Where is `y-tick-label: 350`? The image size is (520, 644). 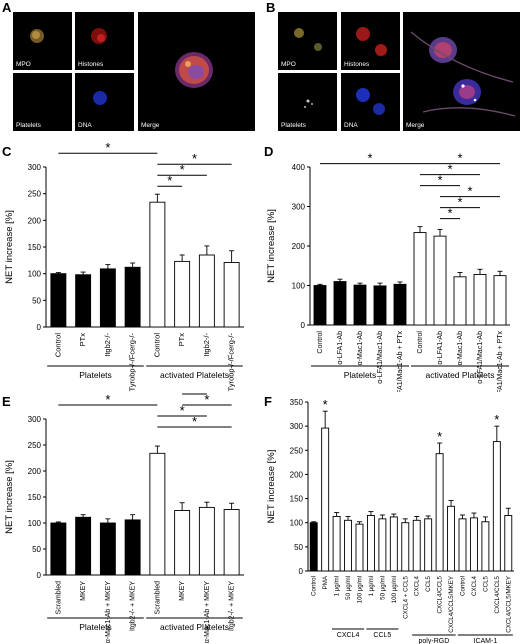
y-tick-label: 350 is located at coordinates (297, 402).